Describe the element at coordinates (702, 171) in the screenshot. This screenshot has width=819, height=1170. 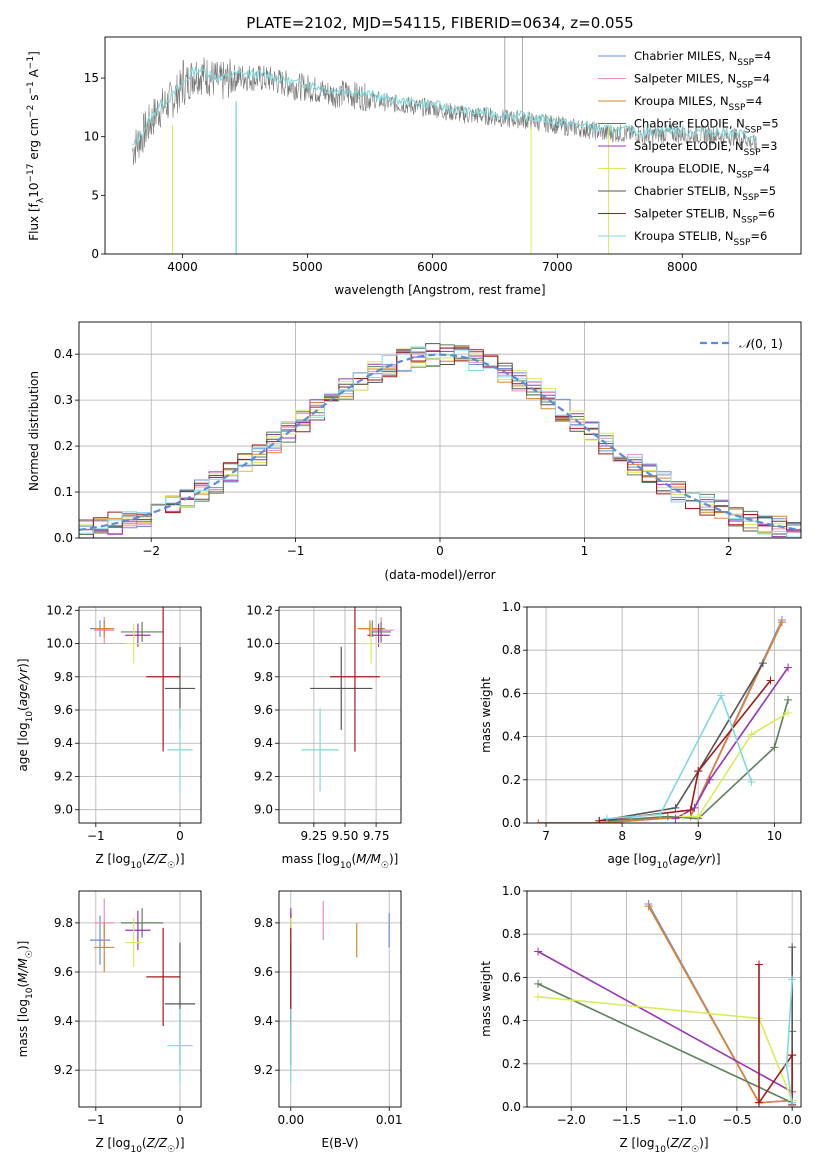
I see `legend-label: Kroupa ELODIE, NSSP=4` at that location.